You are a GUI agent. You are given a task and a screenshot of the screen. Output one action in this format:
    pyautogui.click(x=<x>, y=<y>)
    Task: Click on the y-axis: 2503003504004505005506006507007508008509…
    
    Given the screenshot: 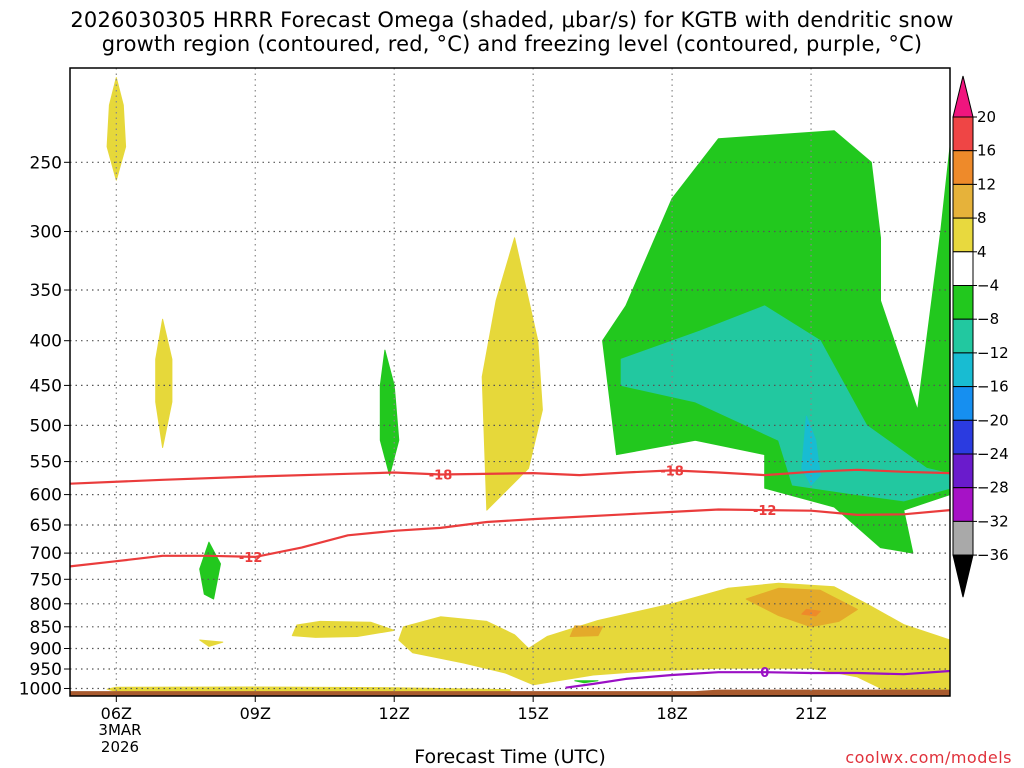 What is the action you would take?
    pyautogui.click(x=44, y=426)
    